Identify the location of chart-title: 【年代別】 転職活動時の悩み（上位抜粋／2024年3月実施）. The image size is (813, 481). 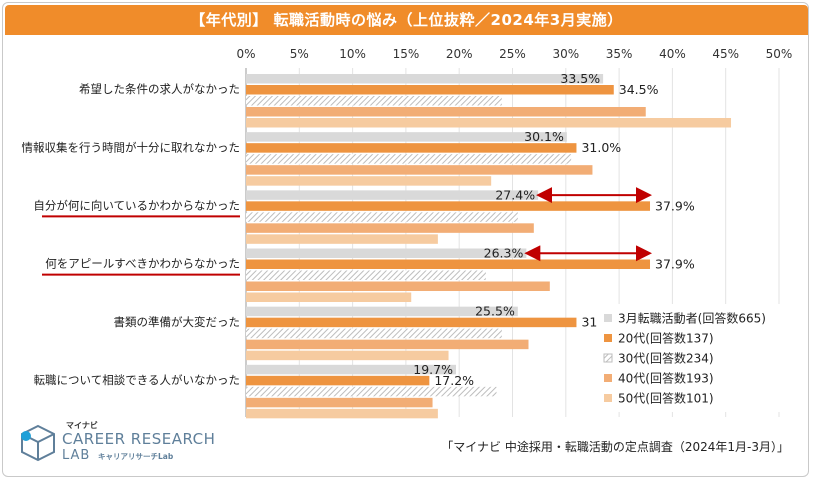
(406, 20).